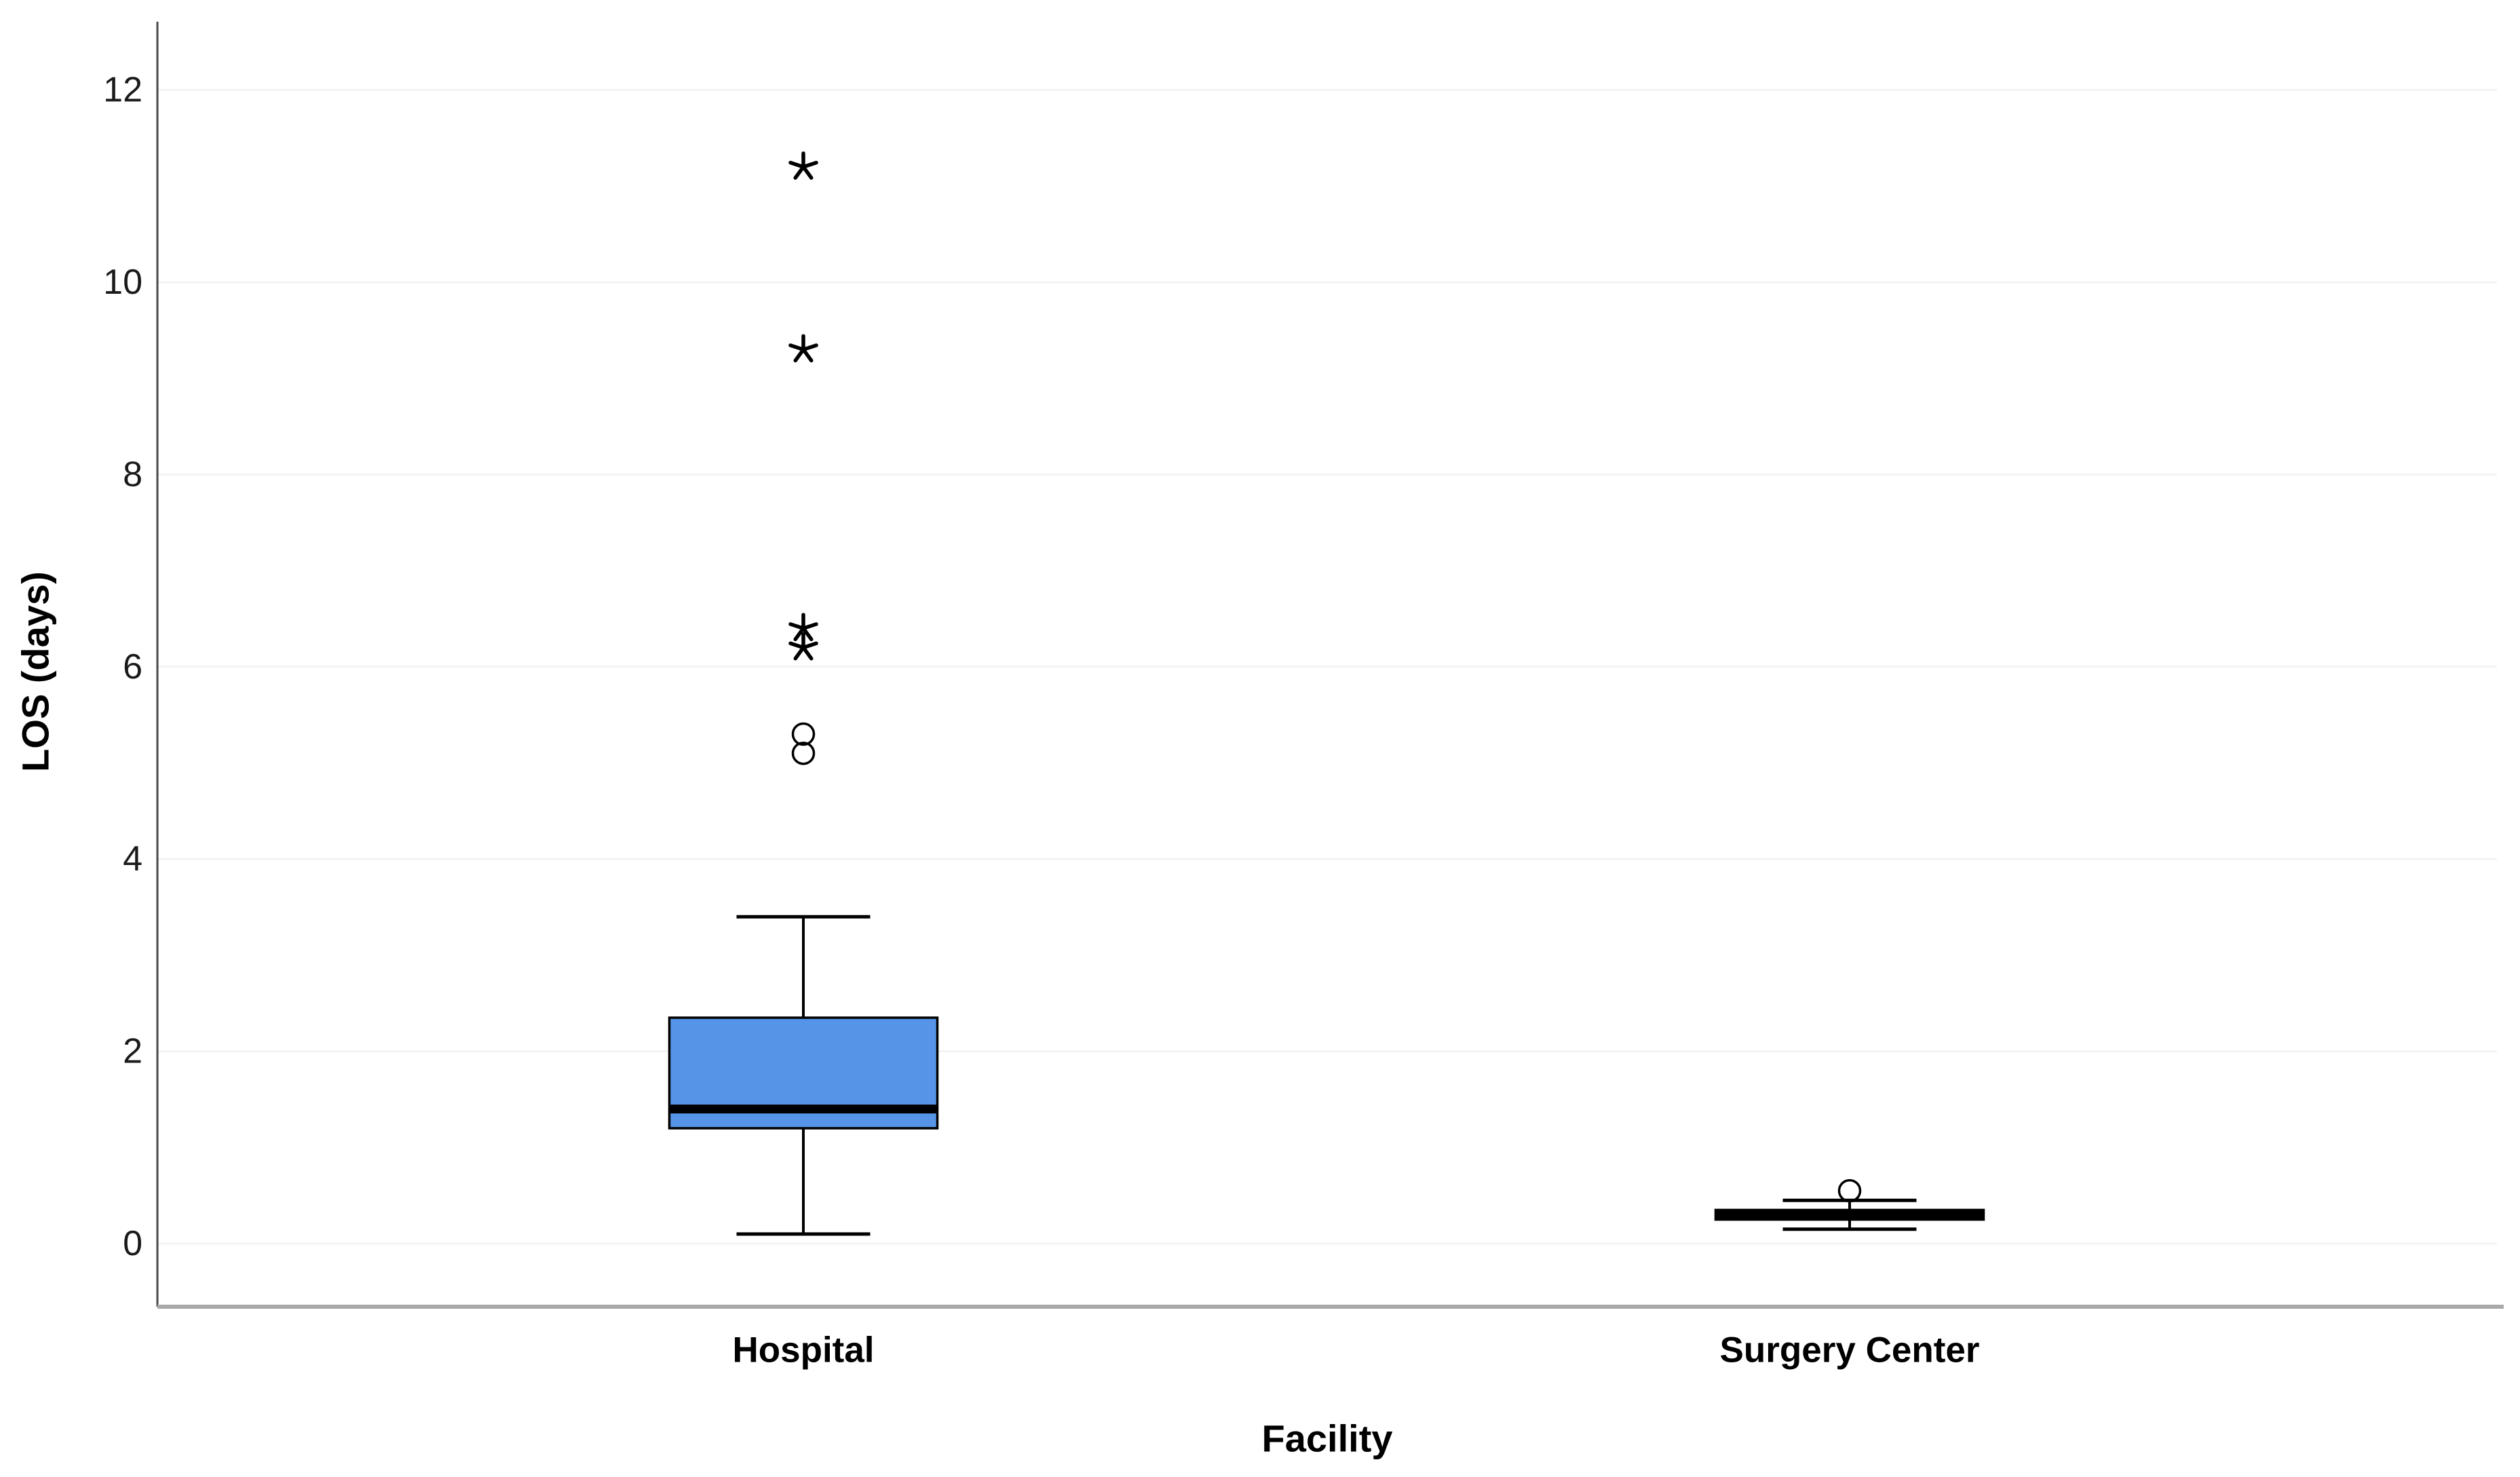 This screenshot has width=2520, height=1477. What do you see at coordinates (1849, 1190) in the screenshot?
I see `surgery-center-mild-outlier-circle` at bounding box center [1849, 1190].